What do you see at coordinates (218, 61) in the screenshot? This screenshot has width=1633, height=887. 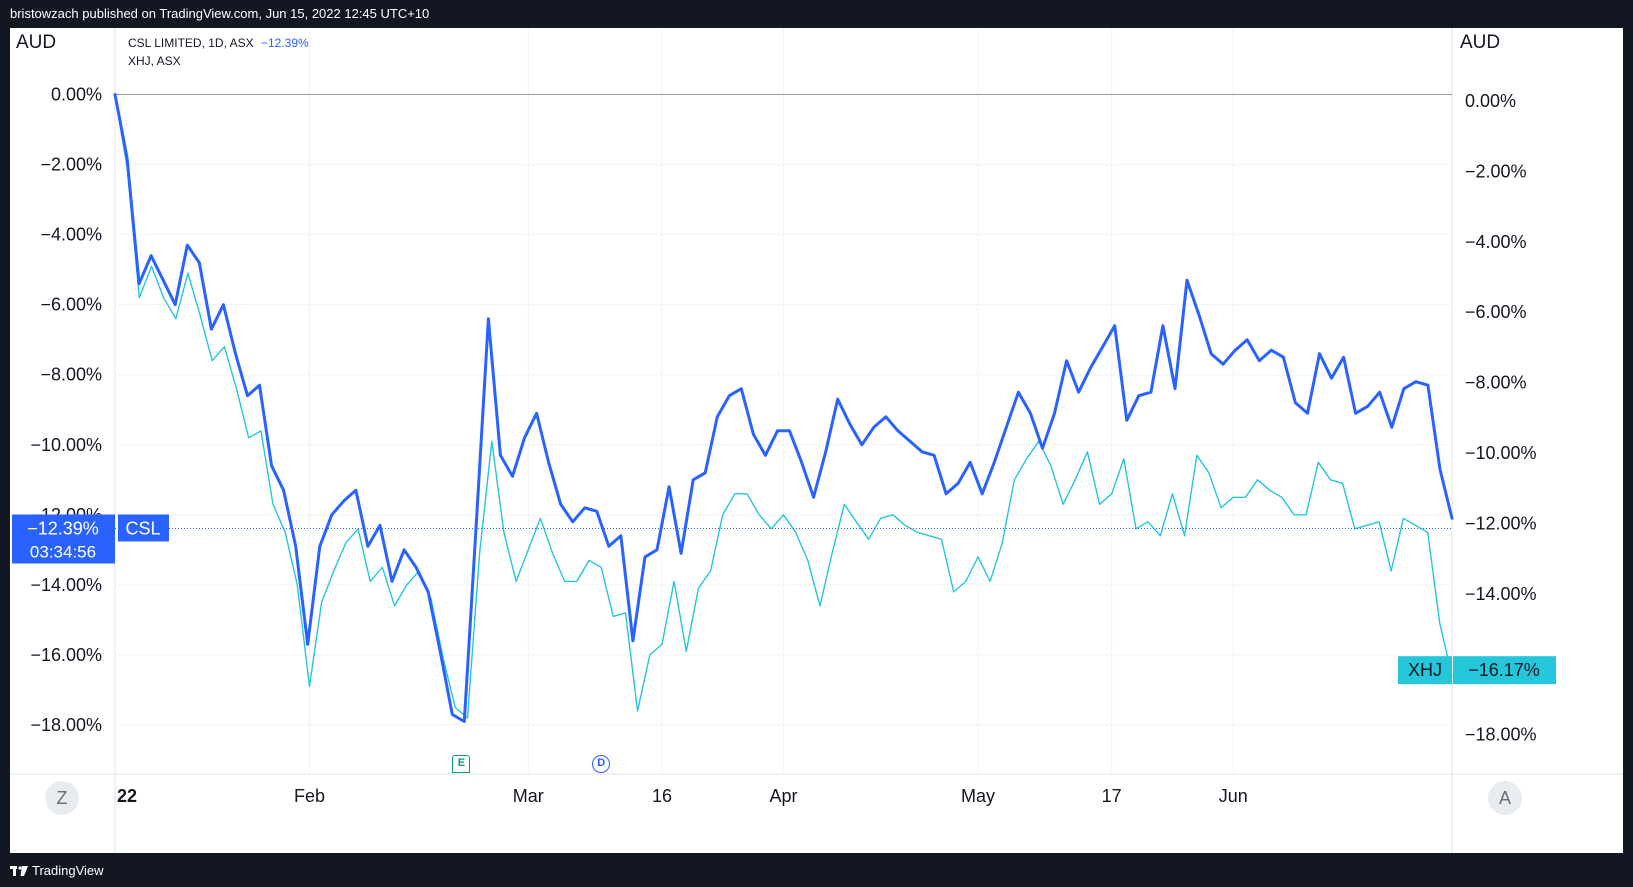 I see `legend-compare-row: XHJ, ASX` at bounding box center [218, 61].